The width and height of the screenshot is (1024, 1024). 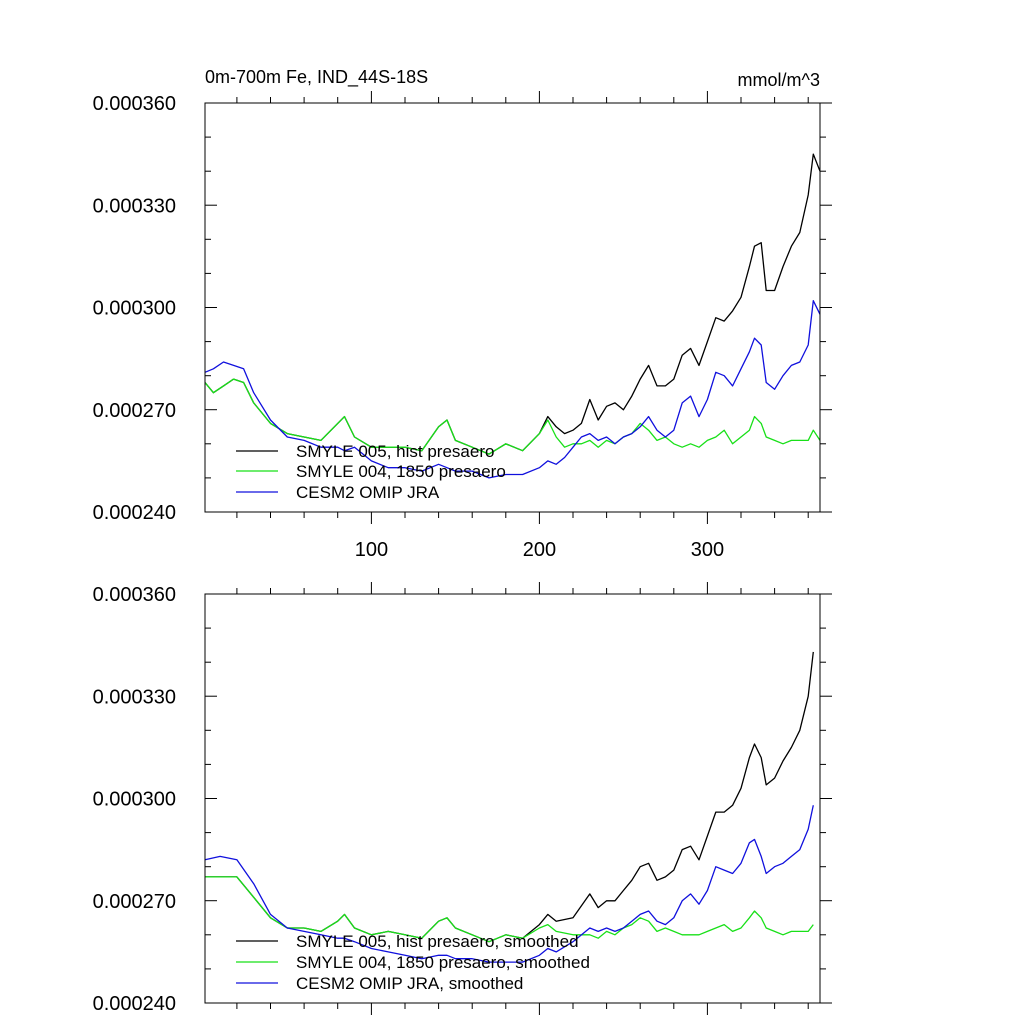 I want to click on top-panel-units: mmol/m^3, so click(x=779, y=80).